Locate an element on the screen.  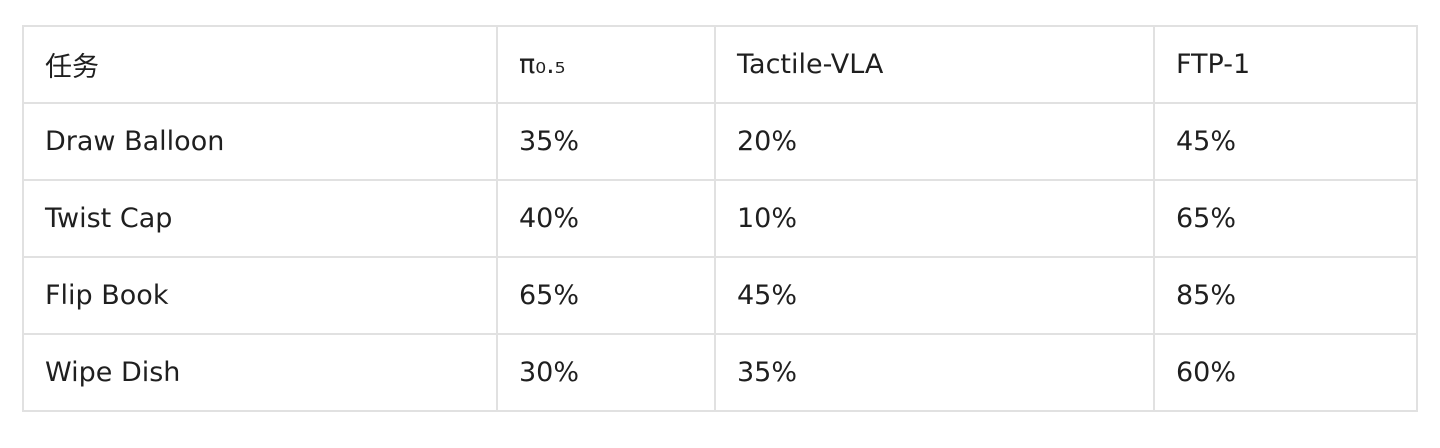
cell: 85% is located at coordinates (1285, 295).